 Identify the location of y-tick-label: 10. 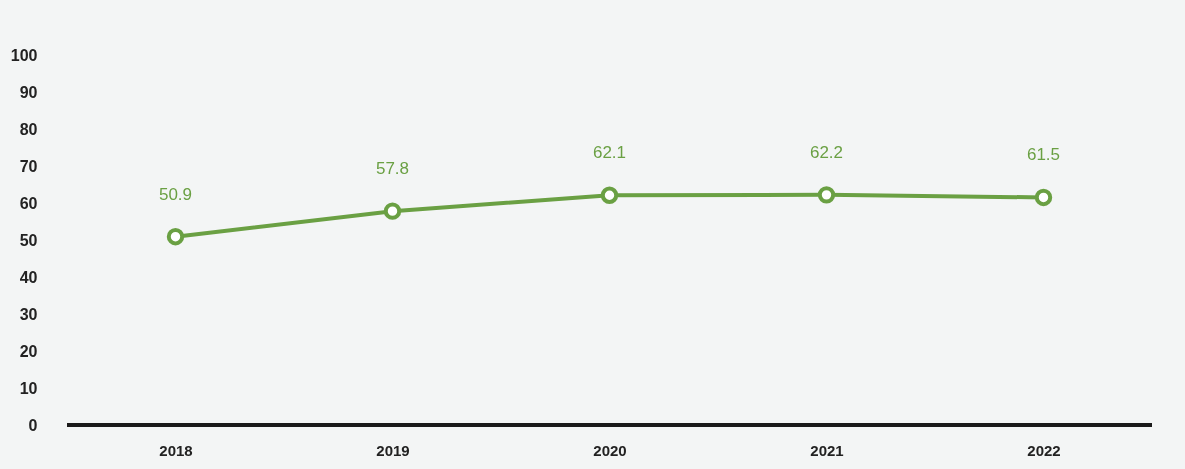
(28, 388).